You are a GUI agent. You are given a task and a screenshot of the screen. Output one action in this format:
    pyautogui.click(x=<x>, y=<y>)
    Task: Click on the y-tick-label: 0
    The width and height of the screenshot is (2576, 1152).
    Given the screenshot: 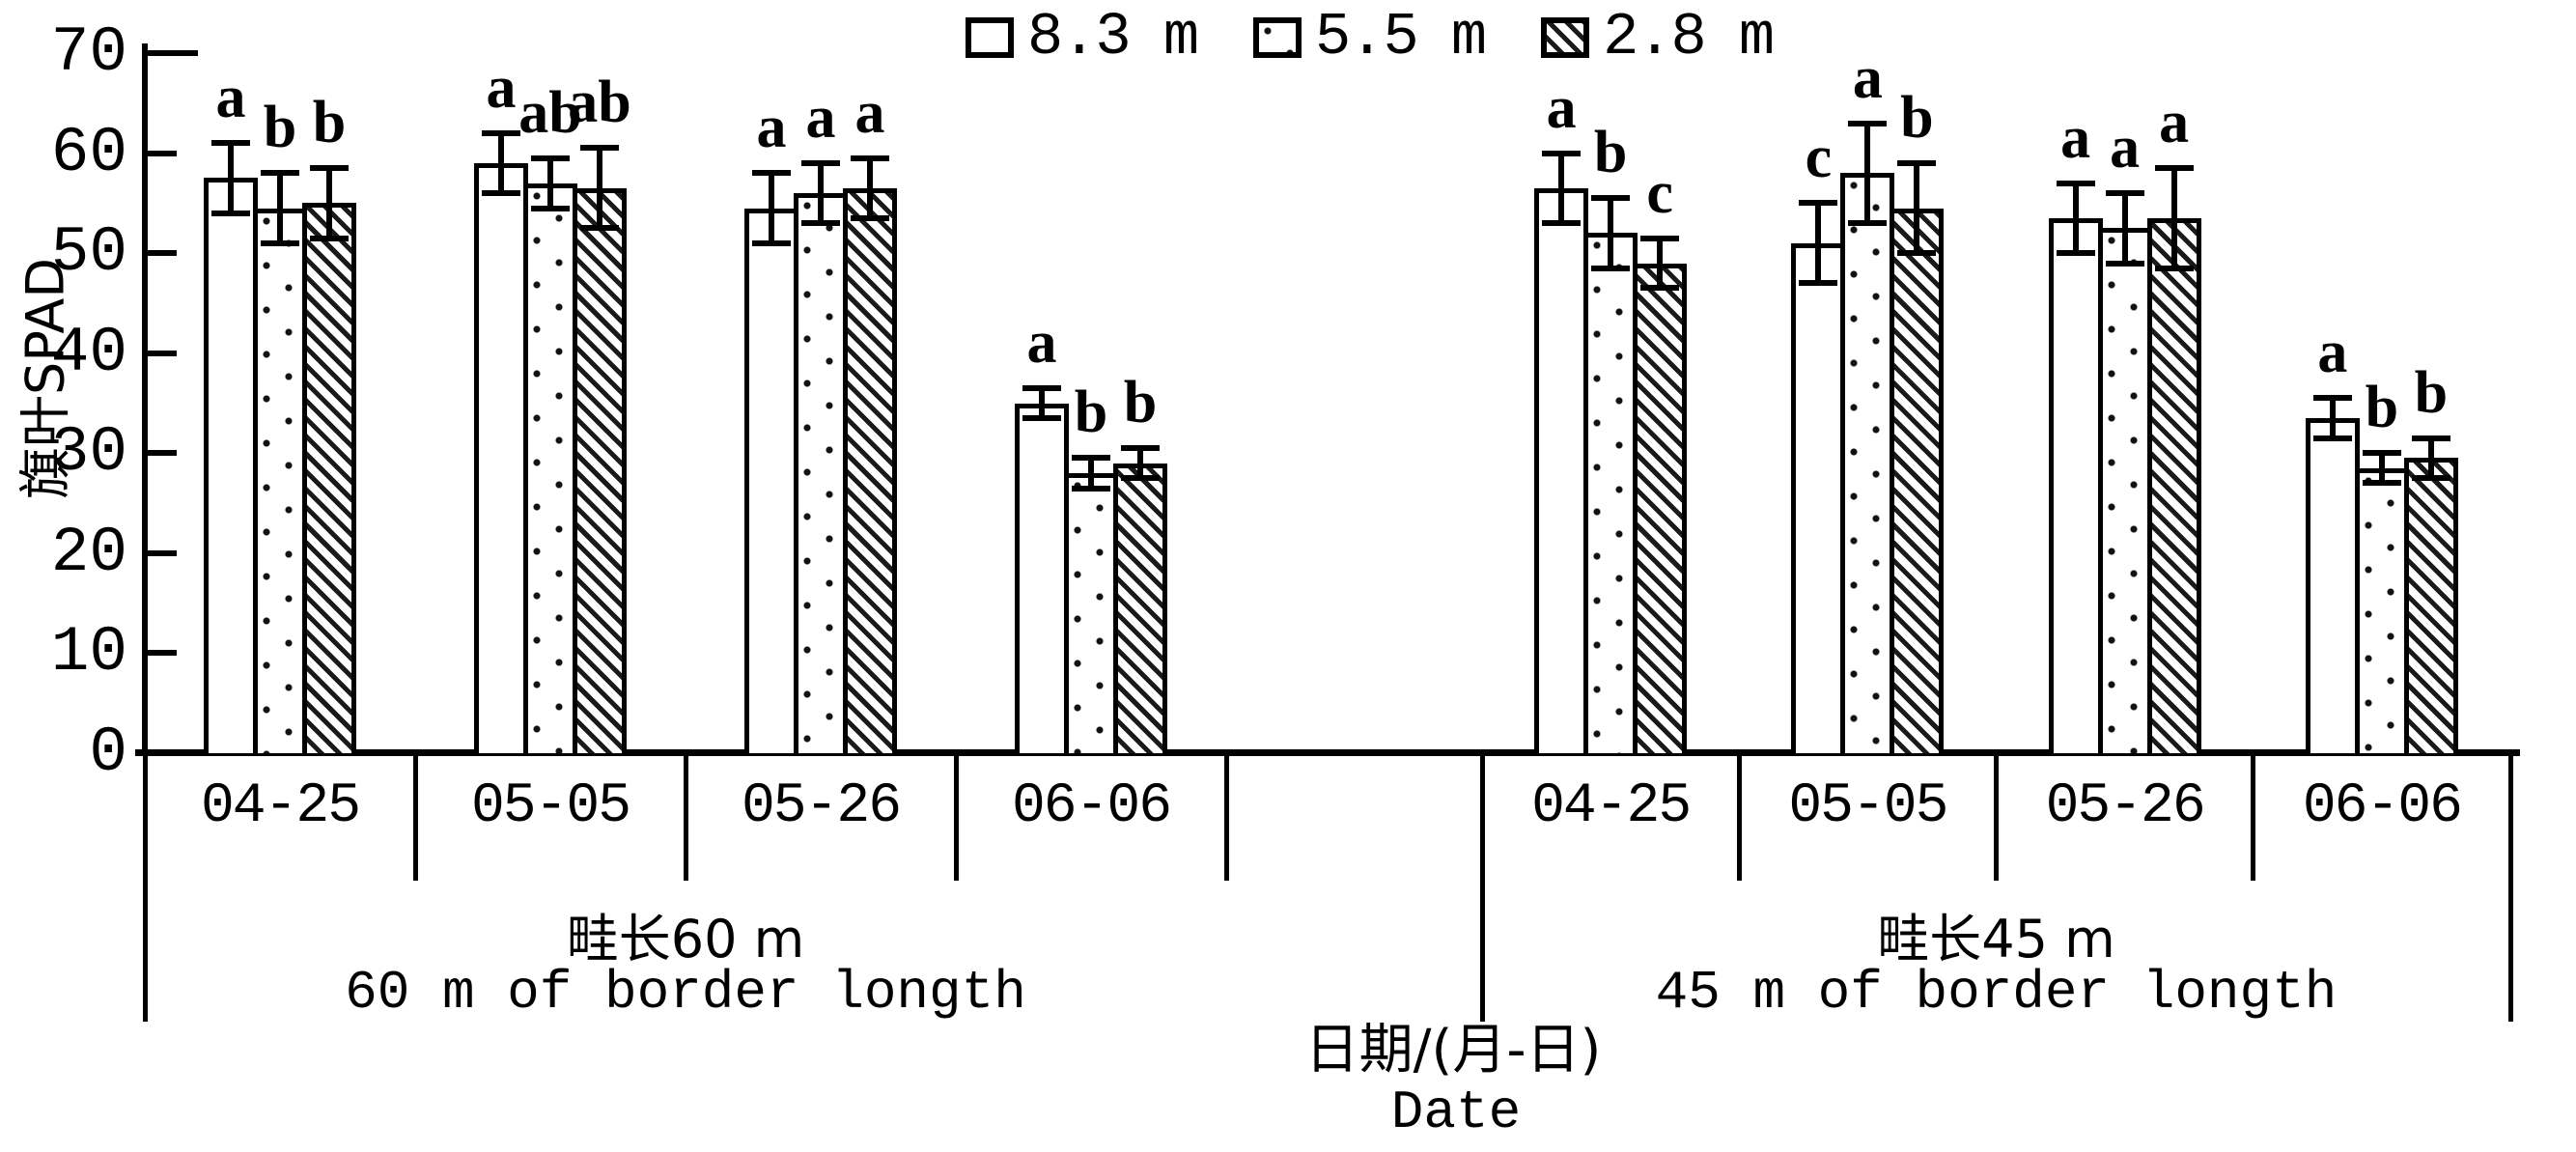 What is the action you would take?
    pyautogui.click(x=108, y=752)
    